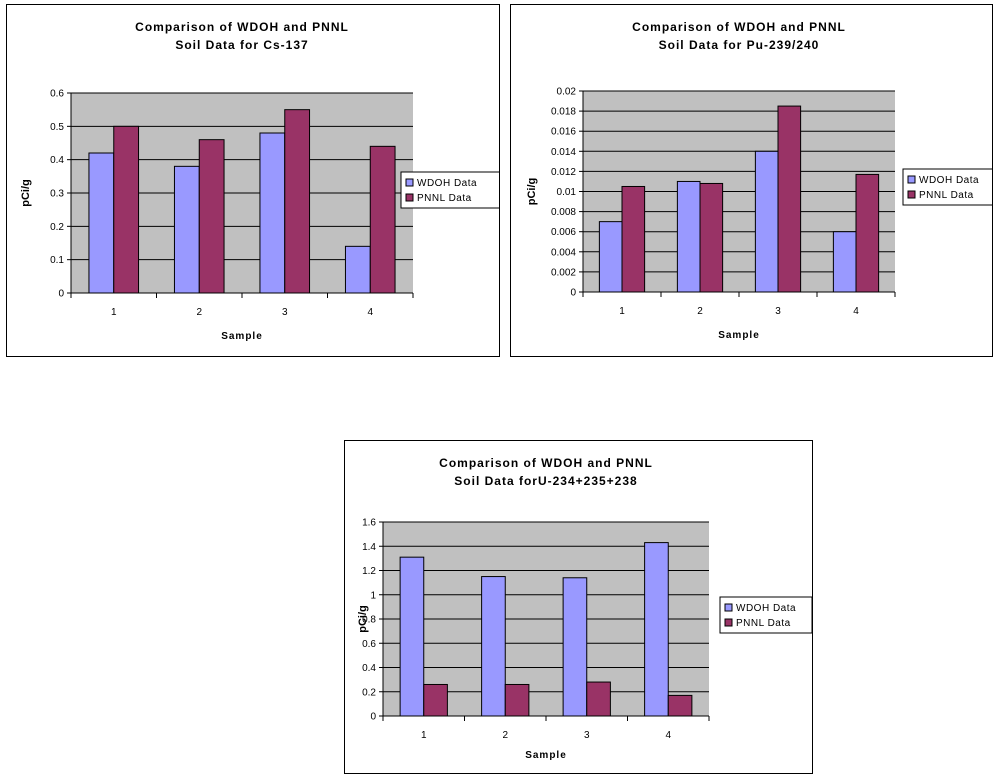 This screenshot has width=993, height=774. What do you see at coordinates (563, 132) in the screenshot?
I see `y-tick-label: 0.016` at bounding box center [563, 132].